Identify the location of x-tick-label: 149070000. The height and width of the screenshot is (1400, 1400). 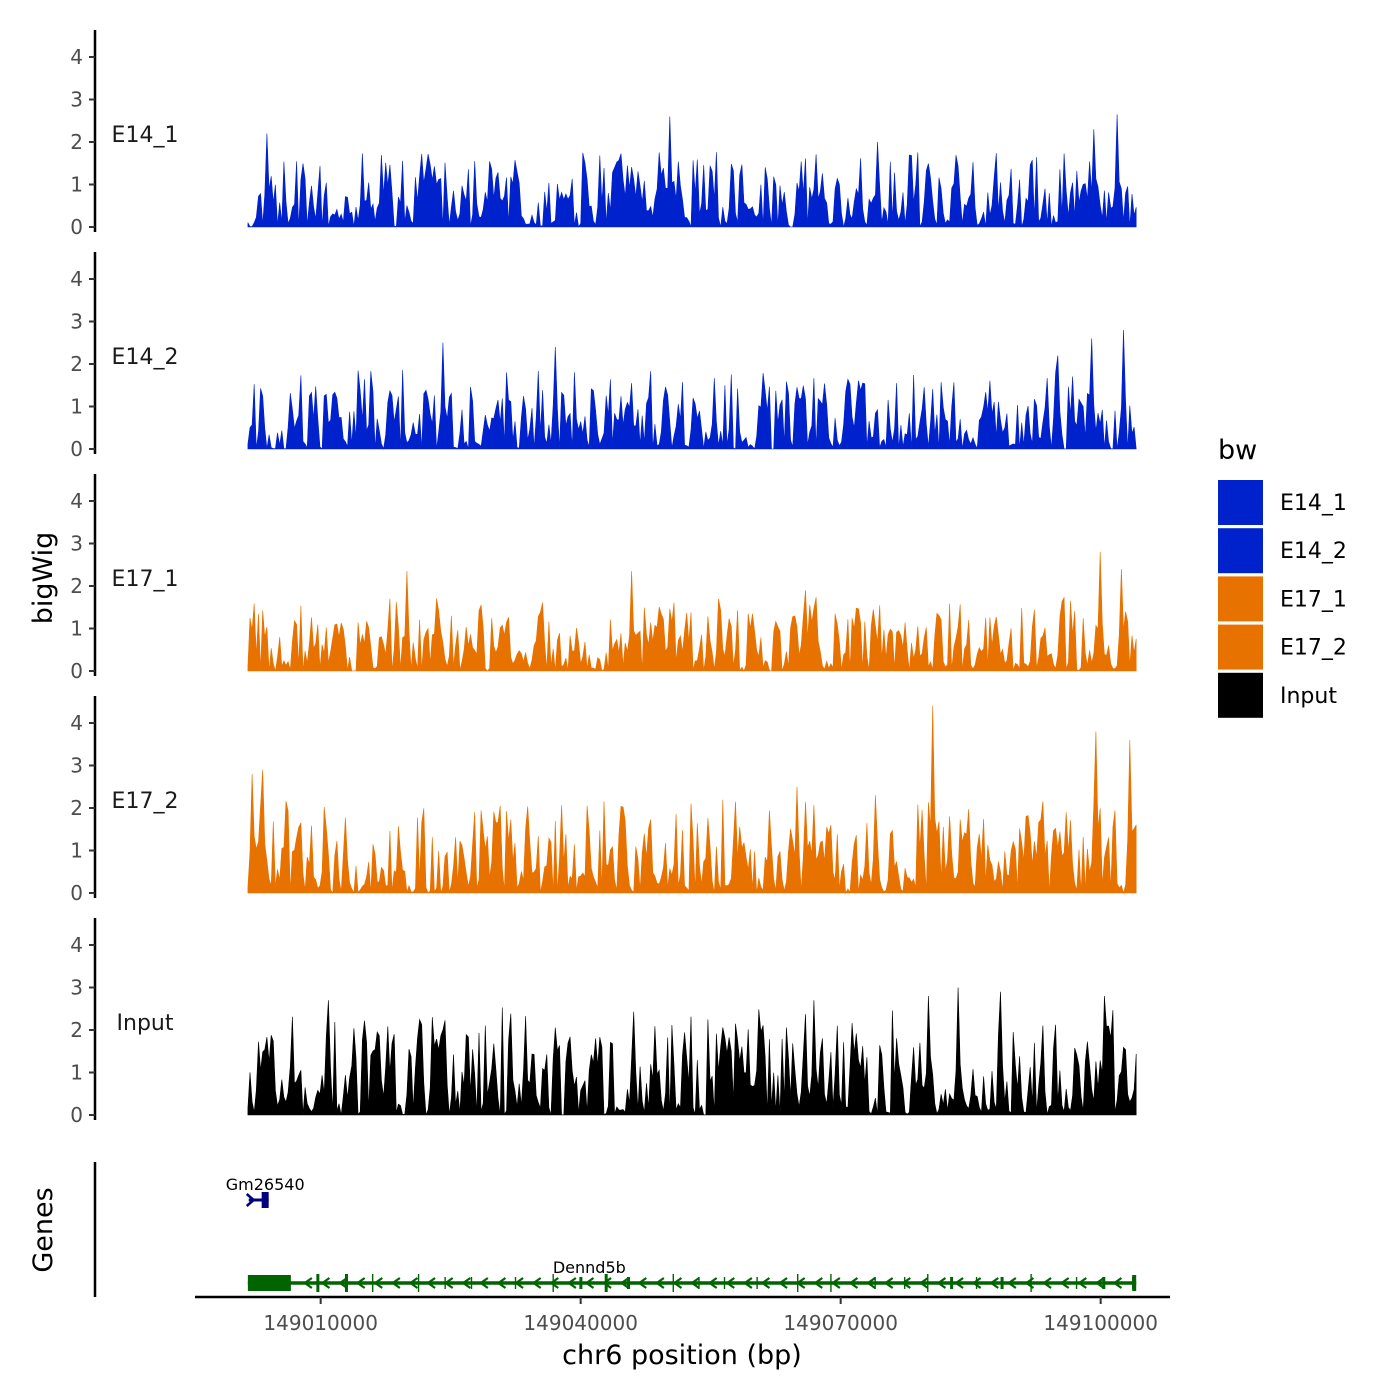
(840, 1323).